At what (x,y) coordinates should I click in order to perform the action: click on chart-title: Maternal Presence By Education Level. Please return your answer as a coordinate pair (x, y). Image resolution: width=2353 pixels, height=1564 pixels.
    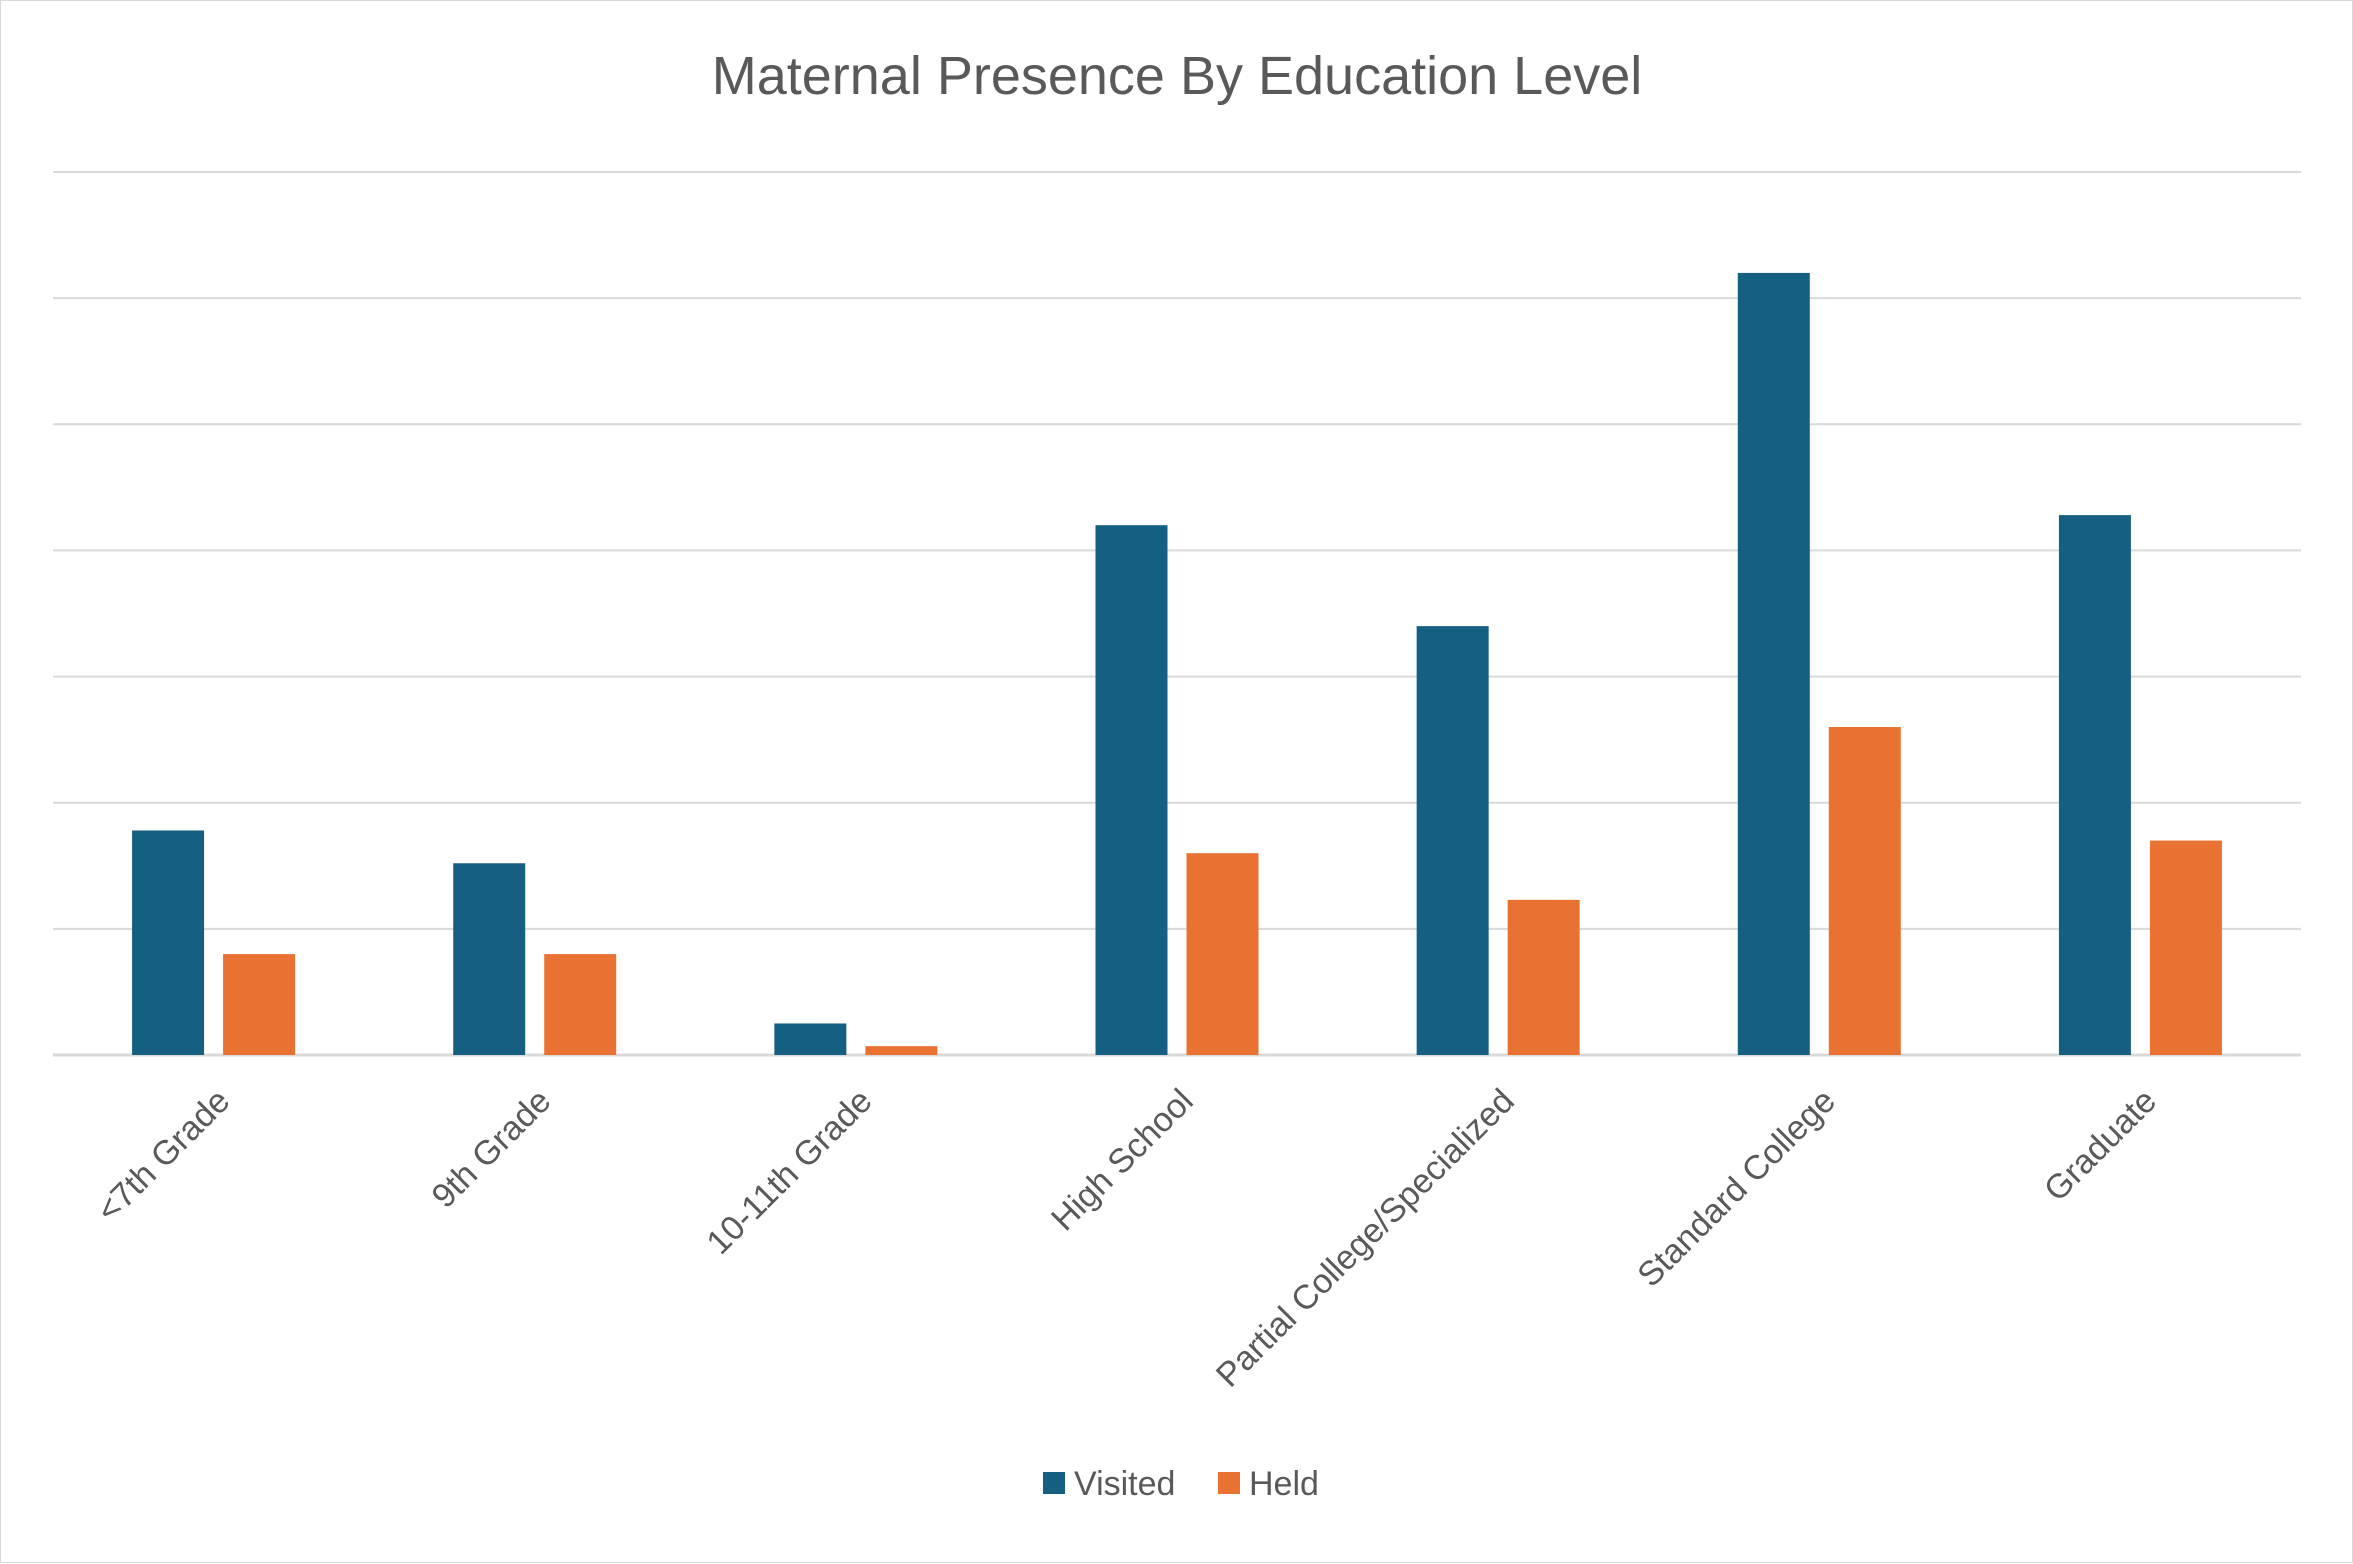
    Looking at the image, I should click on (1177, 76).